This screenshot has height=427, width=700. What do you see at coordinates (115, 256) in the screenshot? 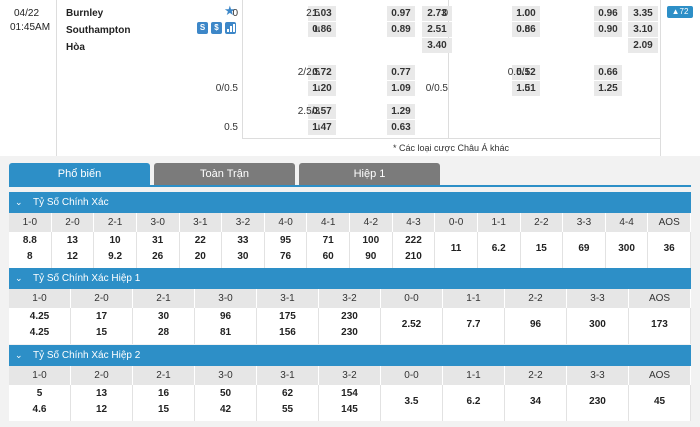
I see `away-odds: 9.2` at bounding box center [115, 256].